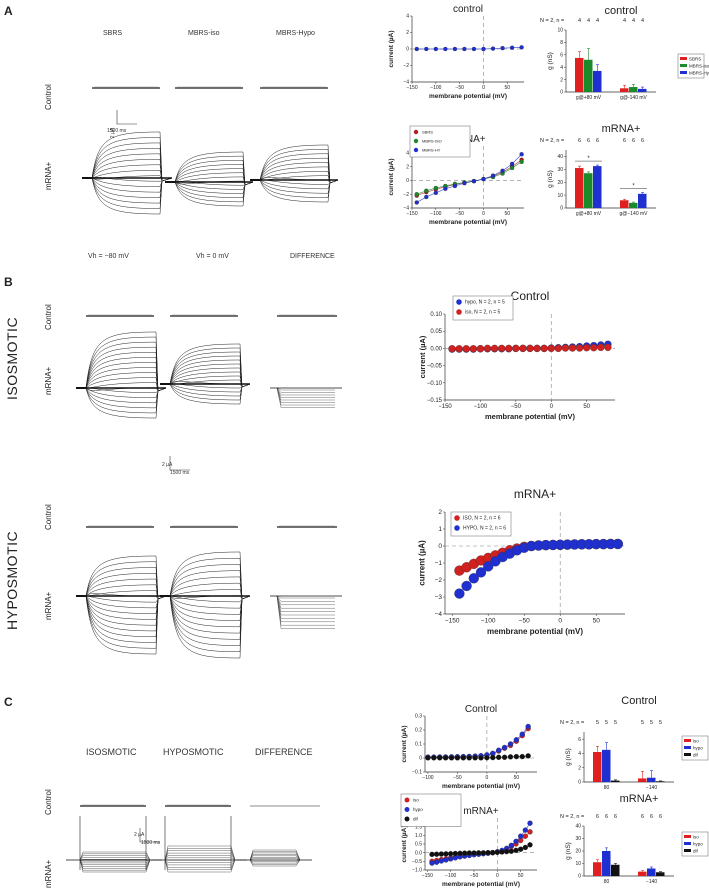 This screenshot has width=709, height=892. Describe the element at coordinates (407, 167) in the screenshot. I see `y-tick-label: 2` at that location.